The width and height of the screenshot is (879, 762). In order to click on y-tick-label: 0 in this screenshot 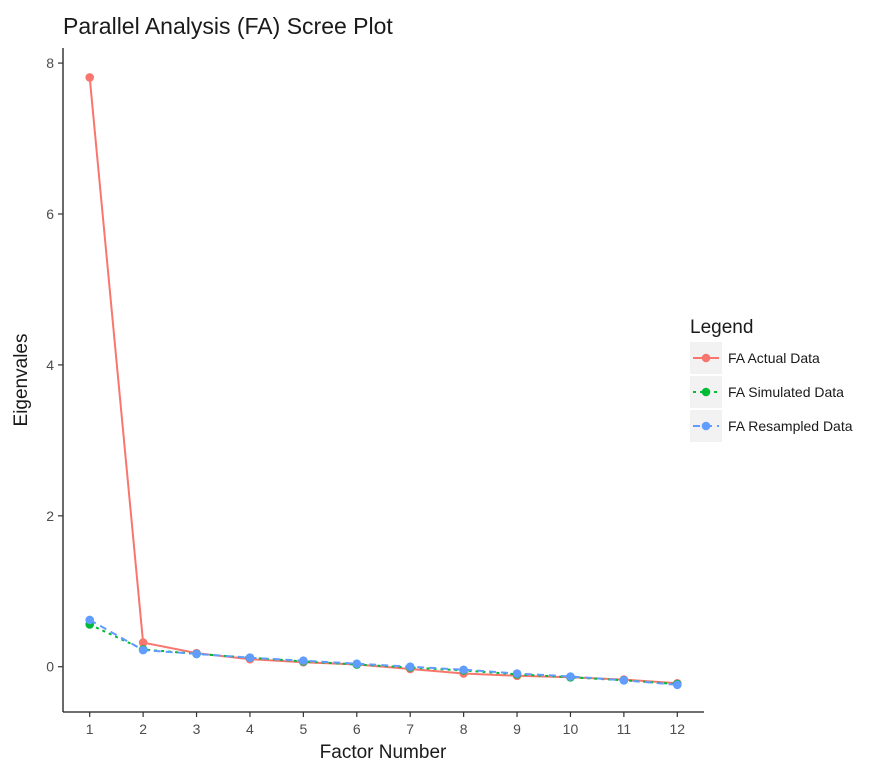, I will do `click(50, 667)`.